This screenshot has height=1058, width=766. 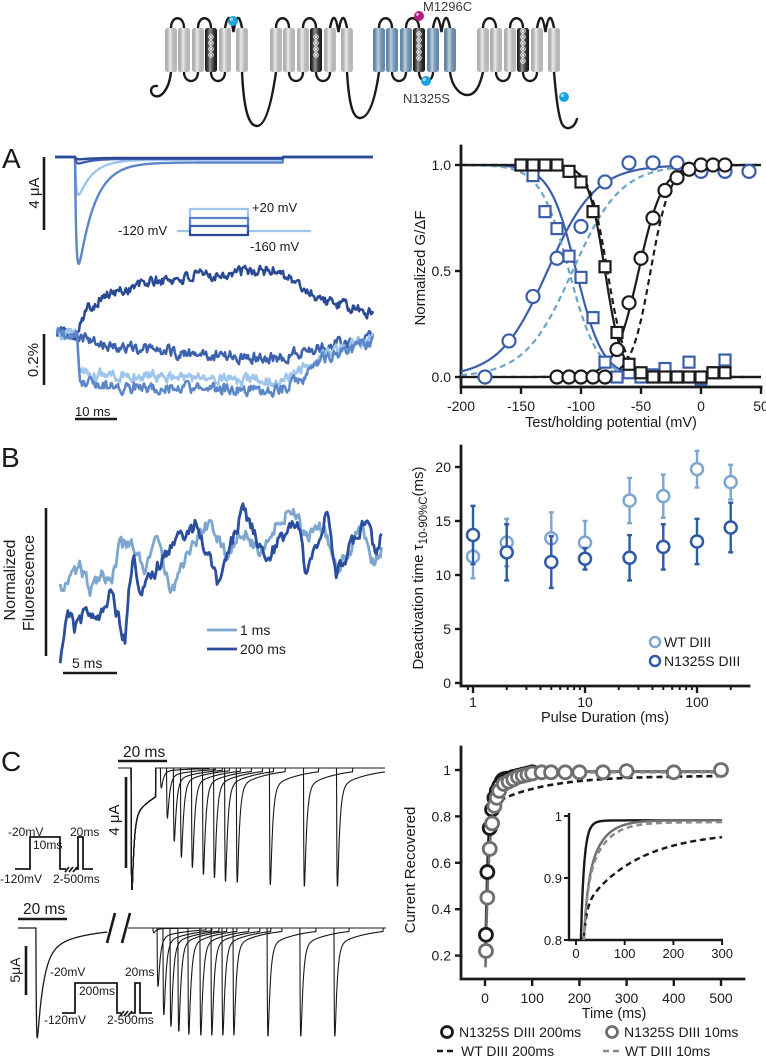 What do you see at coordinates (674, 953) in the screenshot?
I see `inset-x-tick-label: 200` at bounding box center [674, 953].